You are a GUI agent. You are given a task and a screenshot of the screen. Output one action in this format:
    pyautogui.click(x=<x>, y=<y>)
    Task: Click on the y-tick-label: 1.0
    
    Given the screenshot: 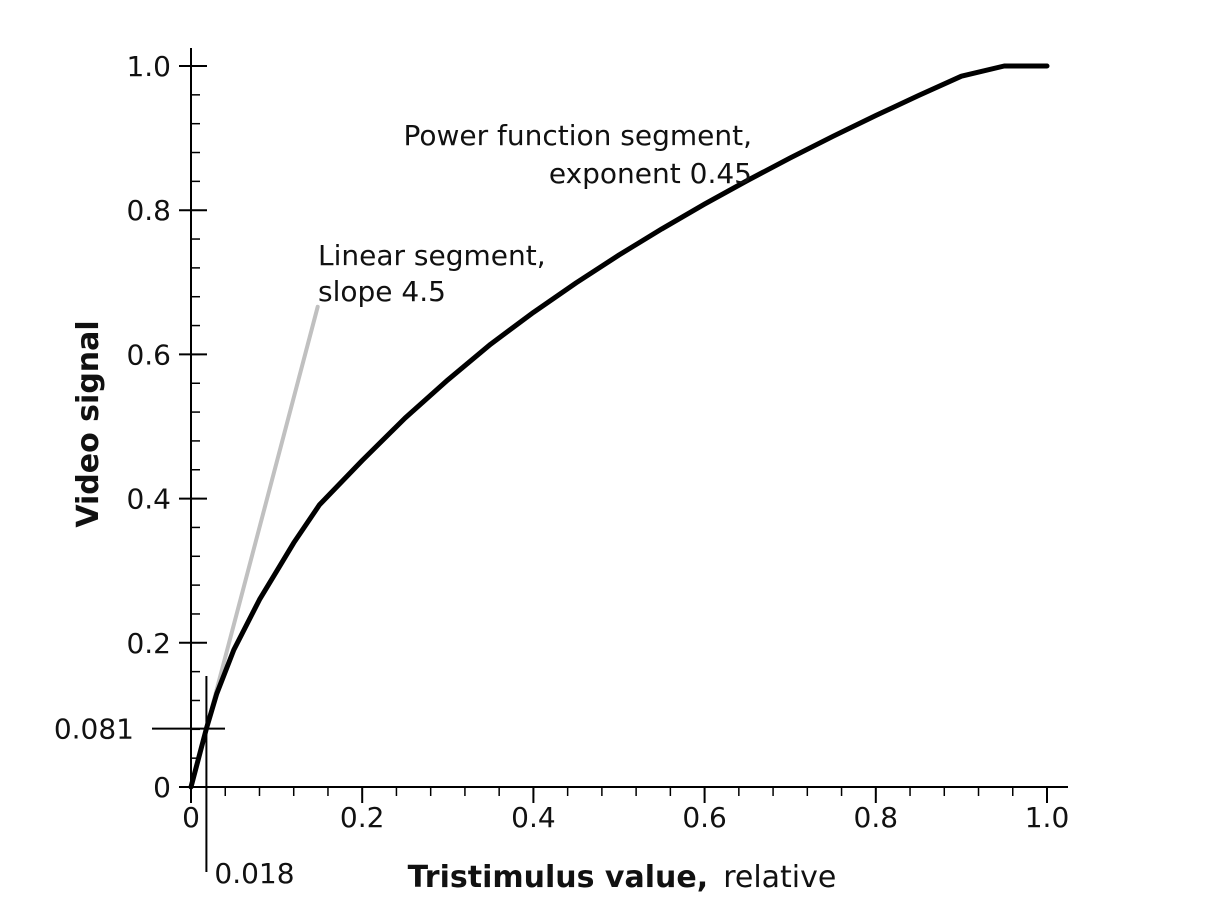 What is the action you would take?
    pyautogui.click(x=148, y=66)
    